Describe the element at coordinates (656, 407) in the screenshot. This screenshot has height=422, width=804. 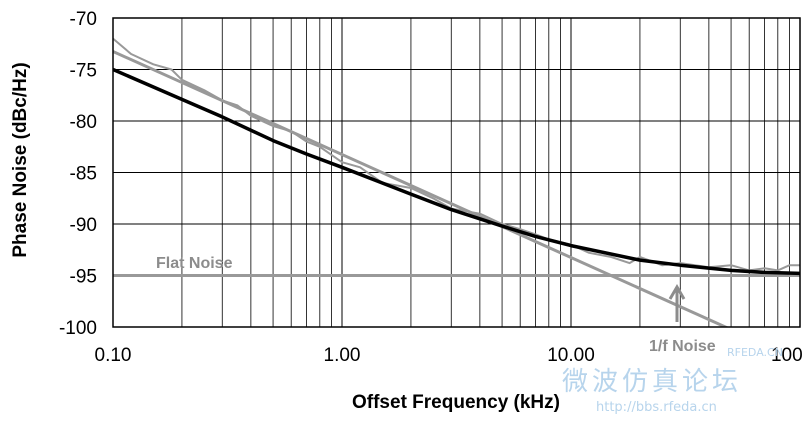
I see `watermark-url: http://bbs.rfeda.cn` at that location.